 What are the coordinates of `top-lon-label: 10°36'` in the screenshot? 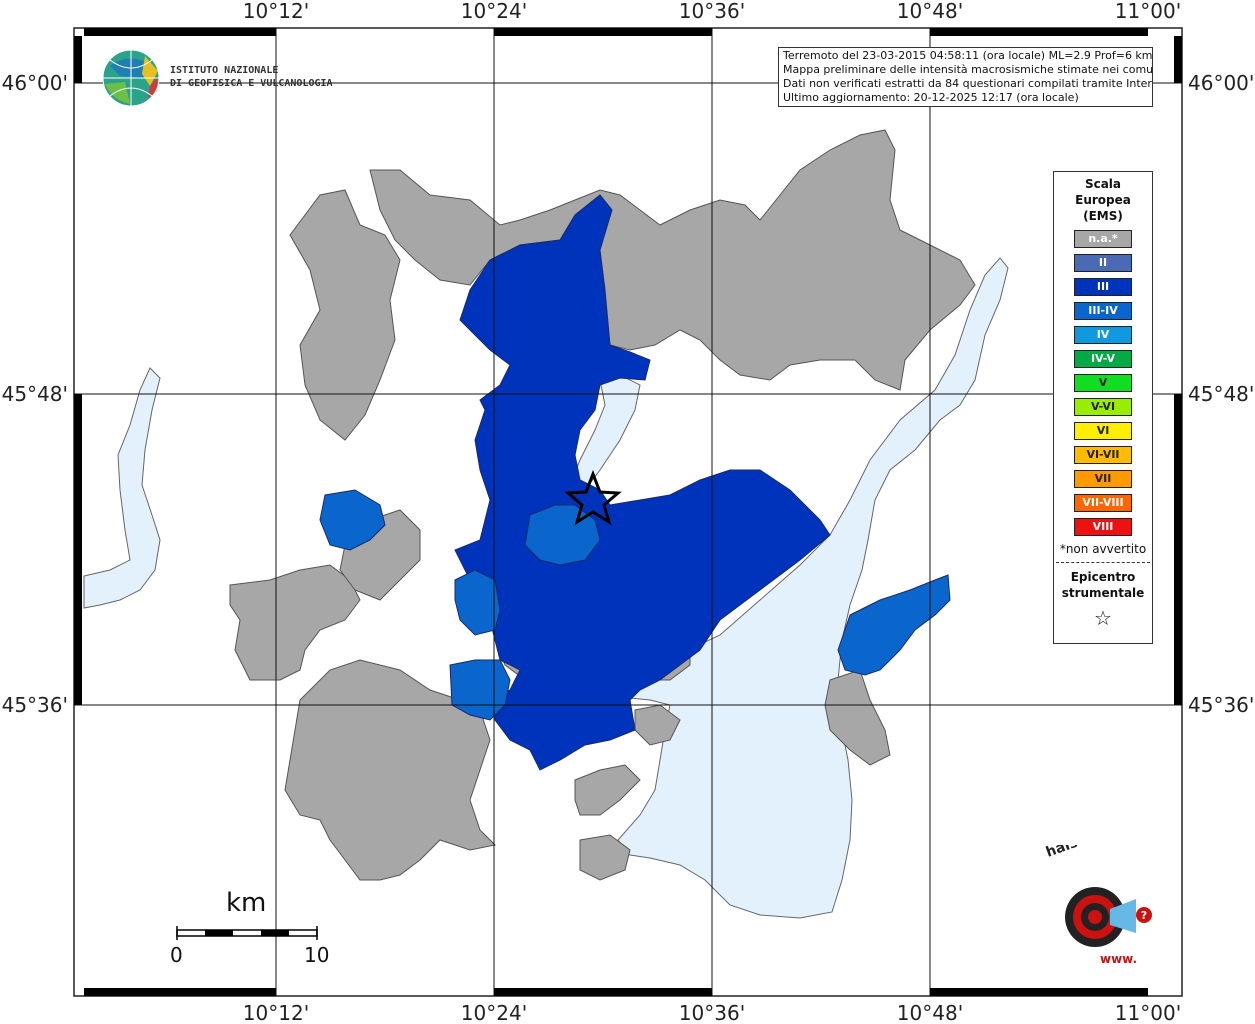 It's located at (712, 11).